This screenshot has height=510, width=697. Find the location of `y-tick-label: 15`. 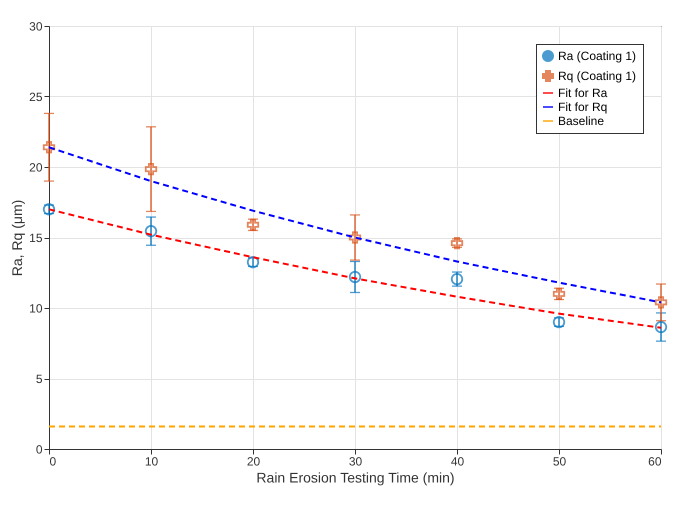

y-tick-label: 15 is located at coordinates (36, 238).